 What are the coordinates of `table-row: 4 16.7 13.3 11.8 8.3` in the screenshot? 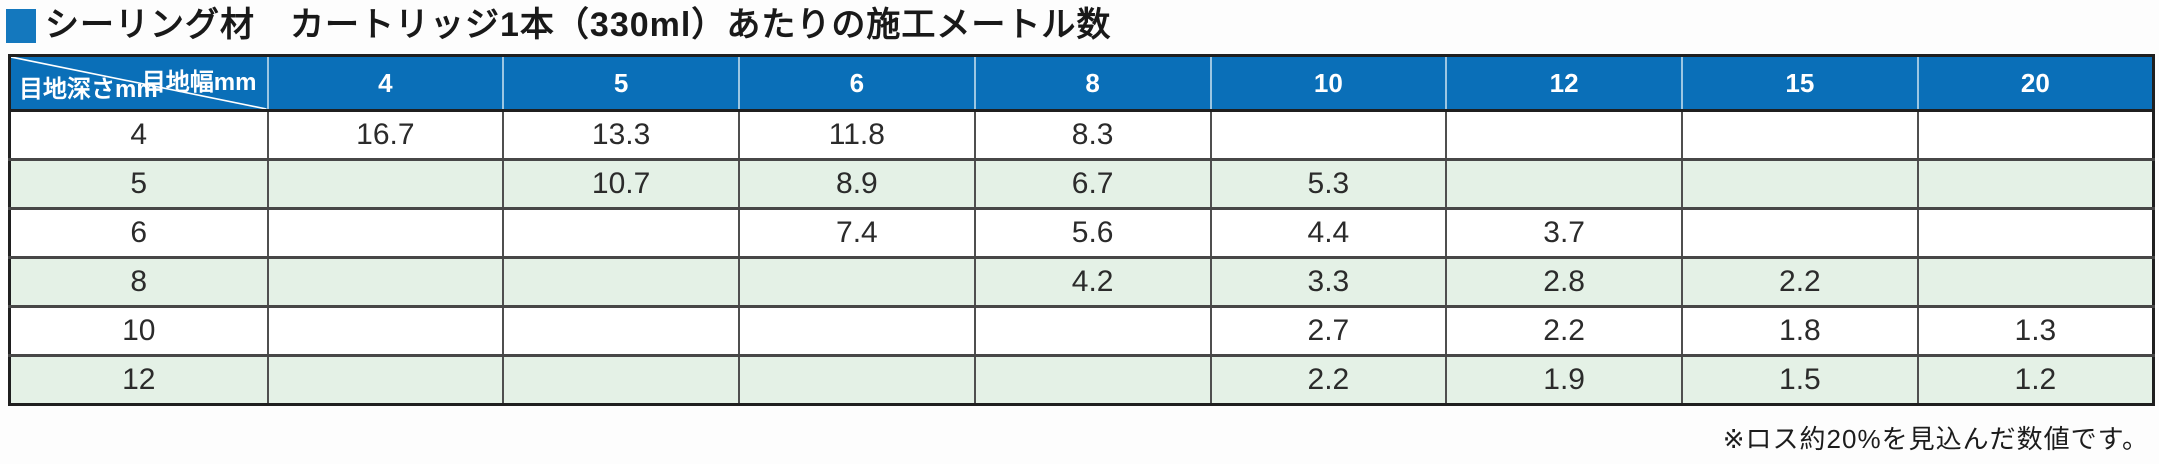 It's located at (1081, 135).